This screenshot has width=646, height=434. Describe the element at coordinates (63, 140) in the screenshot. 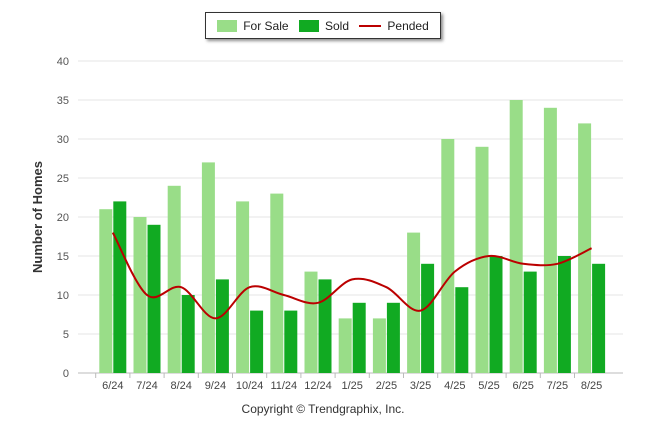

I see `y-tick-label: 30` at that location.